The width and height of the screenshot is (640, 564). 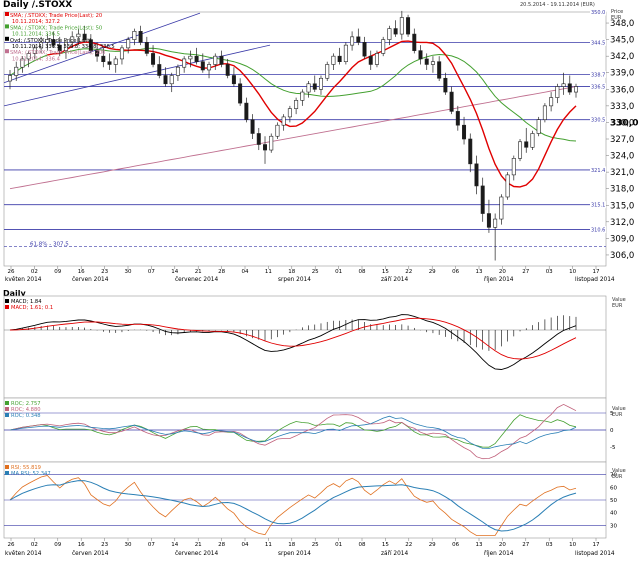 What do you see at coordinates (616, 18) in the screenshot?
I see `currency-label: EUR` at bounding box center [616, 18].